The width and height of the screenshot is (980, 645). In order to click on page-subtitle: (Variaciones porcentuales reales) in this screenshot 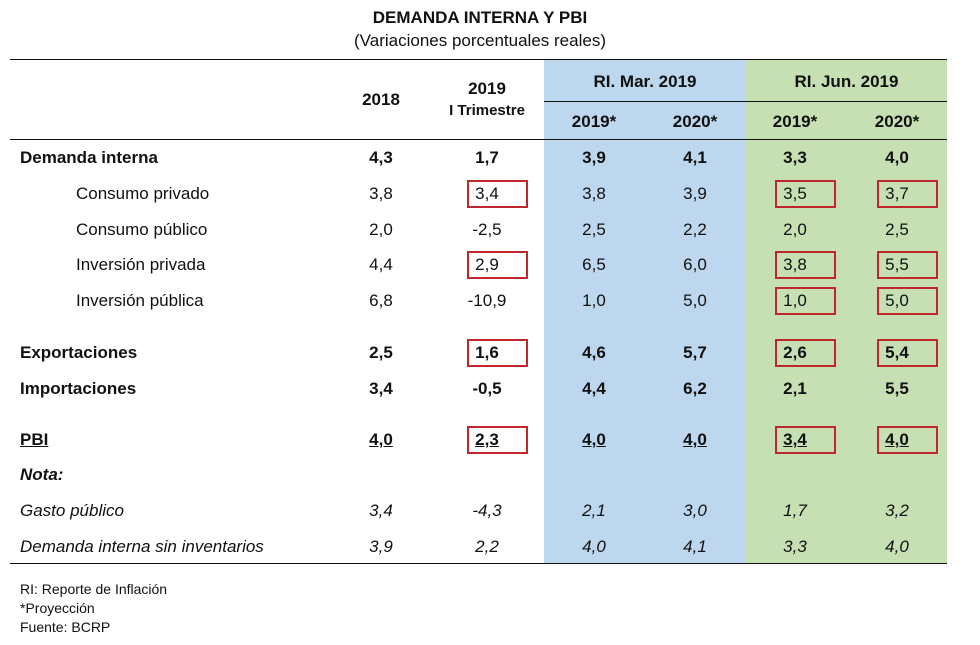, I will do `click(480, 40)`.